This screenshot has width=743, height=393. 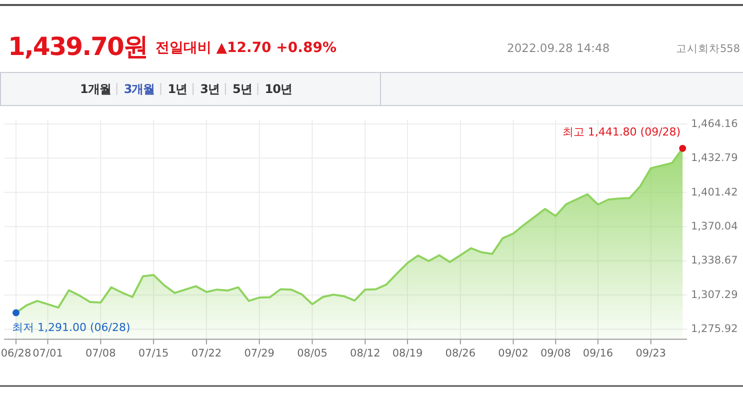 What do you see at coordinates (278, 89) in the screenshot?
I see `text: 10년` at bounding box center [278, 89].